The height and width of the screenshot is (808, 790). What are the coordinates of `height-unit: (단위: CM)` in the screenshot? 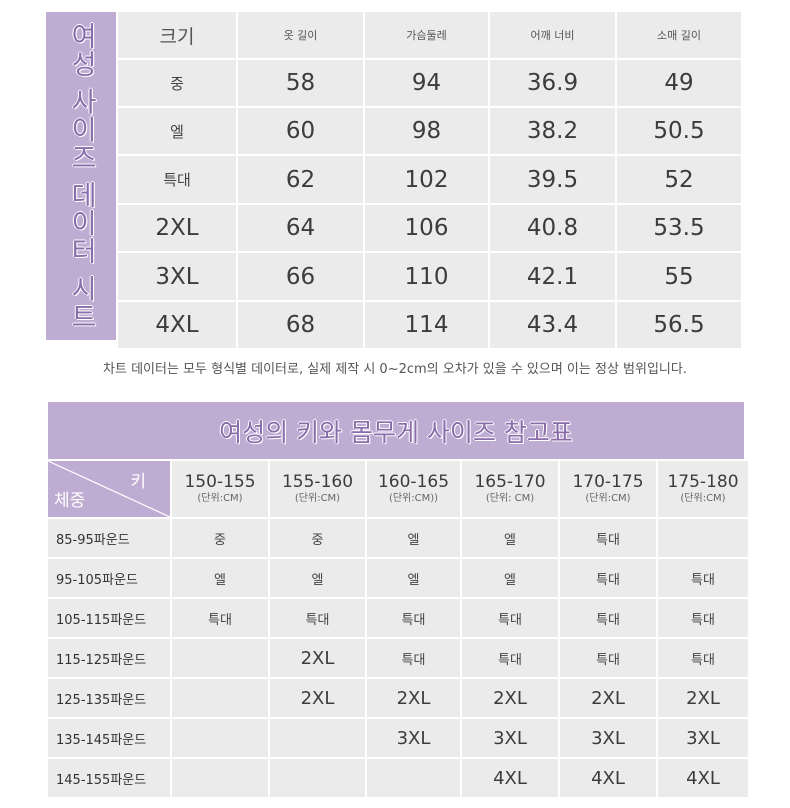 It's located at (510, 498).